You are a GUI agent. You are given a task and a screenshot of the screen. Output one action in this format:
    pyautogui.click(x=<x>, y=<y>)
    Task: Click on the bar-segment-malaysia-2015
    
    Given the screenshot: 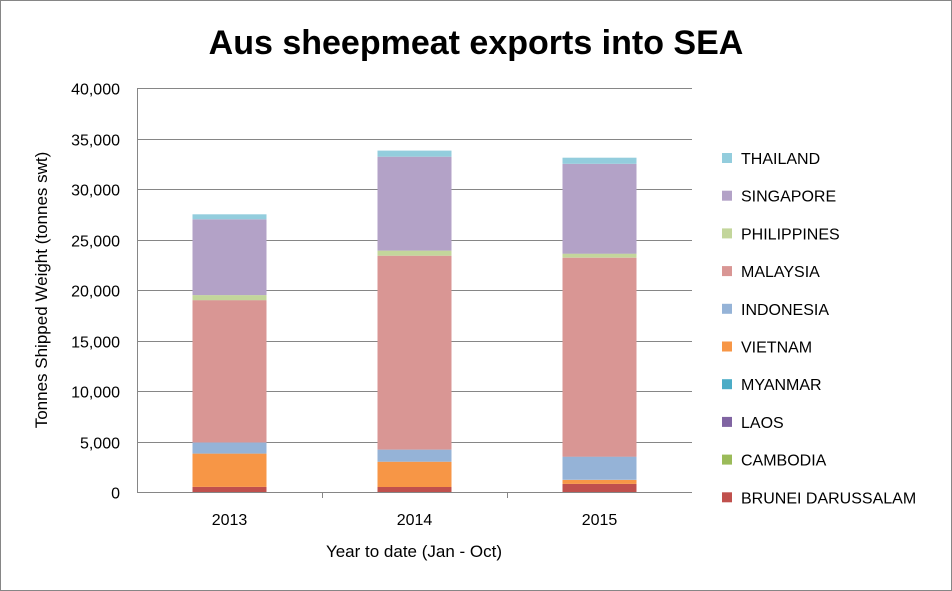 What is the action you would take?
    pyautogui.click(x=599, y=357)
    